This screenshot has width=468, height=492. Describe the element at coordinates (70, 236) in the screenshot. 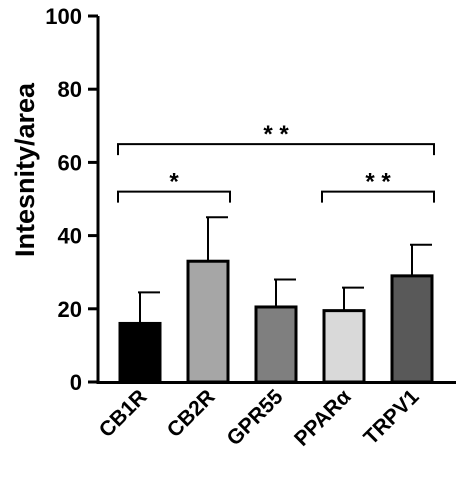

I see `y-tick-label: 40` at that location.